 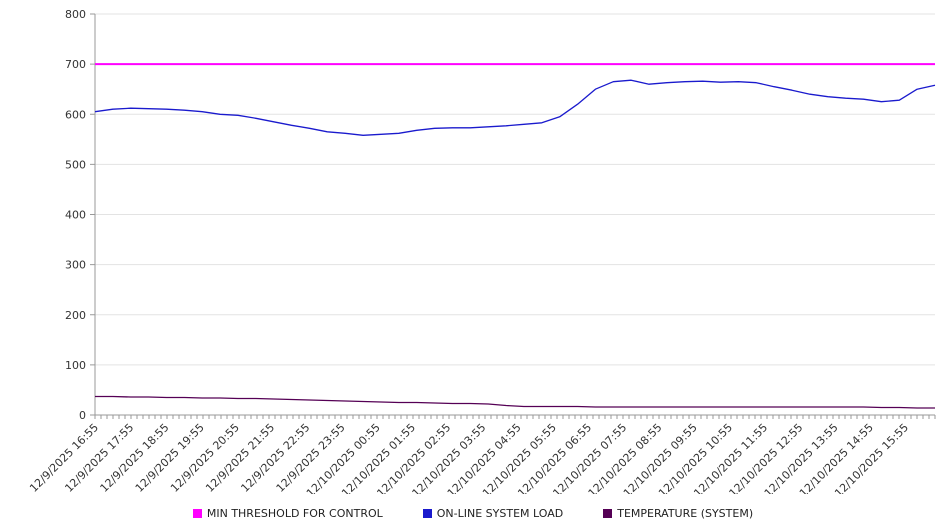 What do you see at coordinates (427, 513) in the screenshot?
I see `legend-swatch-system-load` at bounding box center [427, 513].